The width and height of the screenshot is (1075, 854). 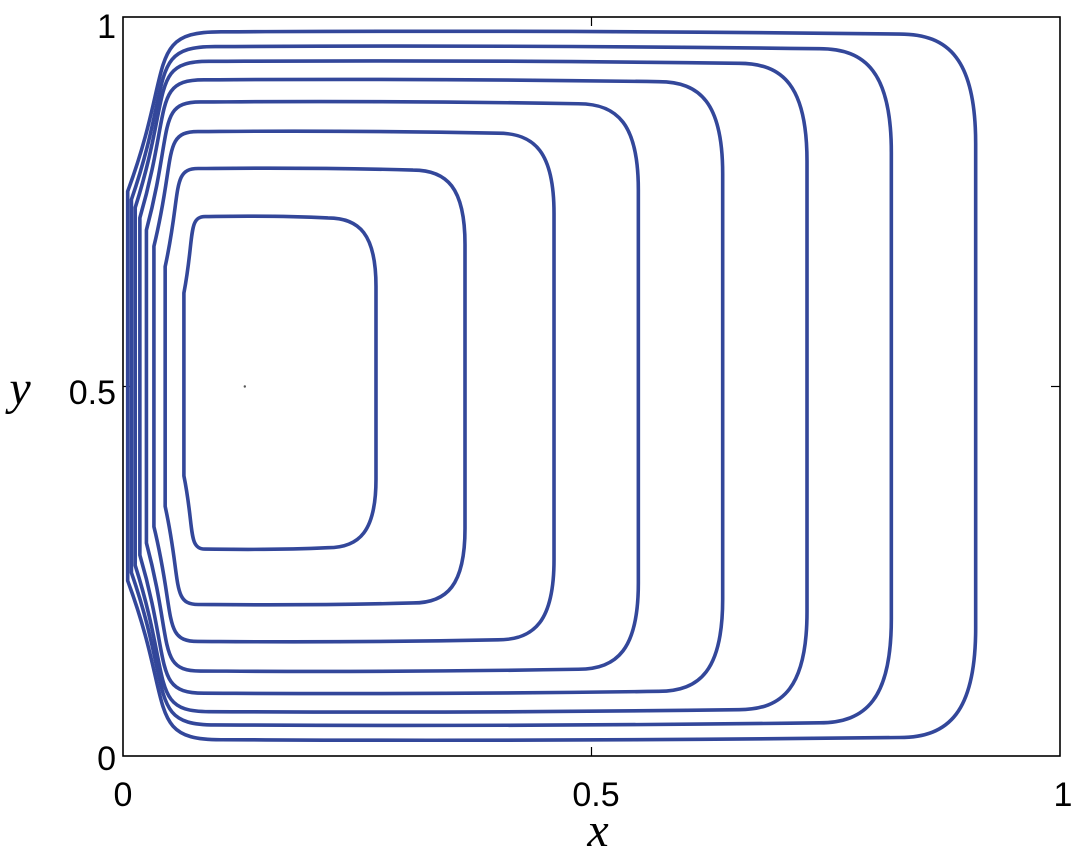 I want to click on y-tick-label-0.5: 0.5, so click(x=92, y=393).